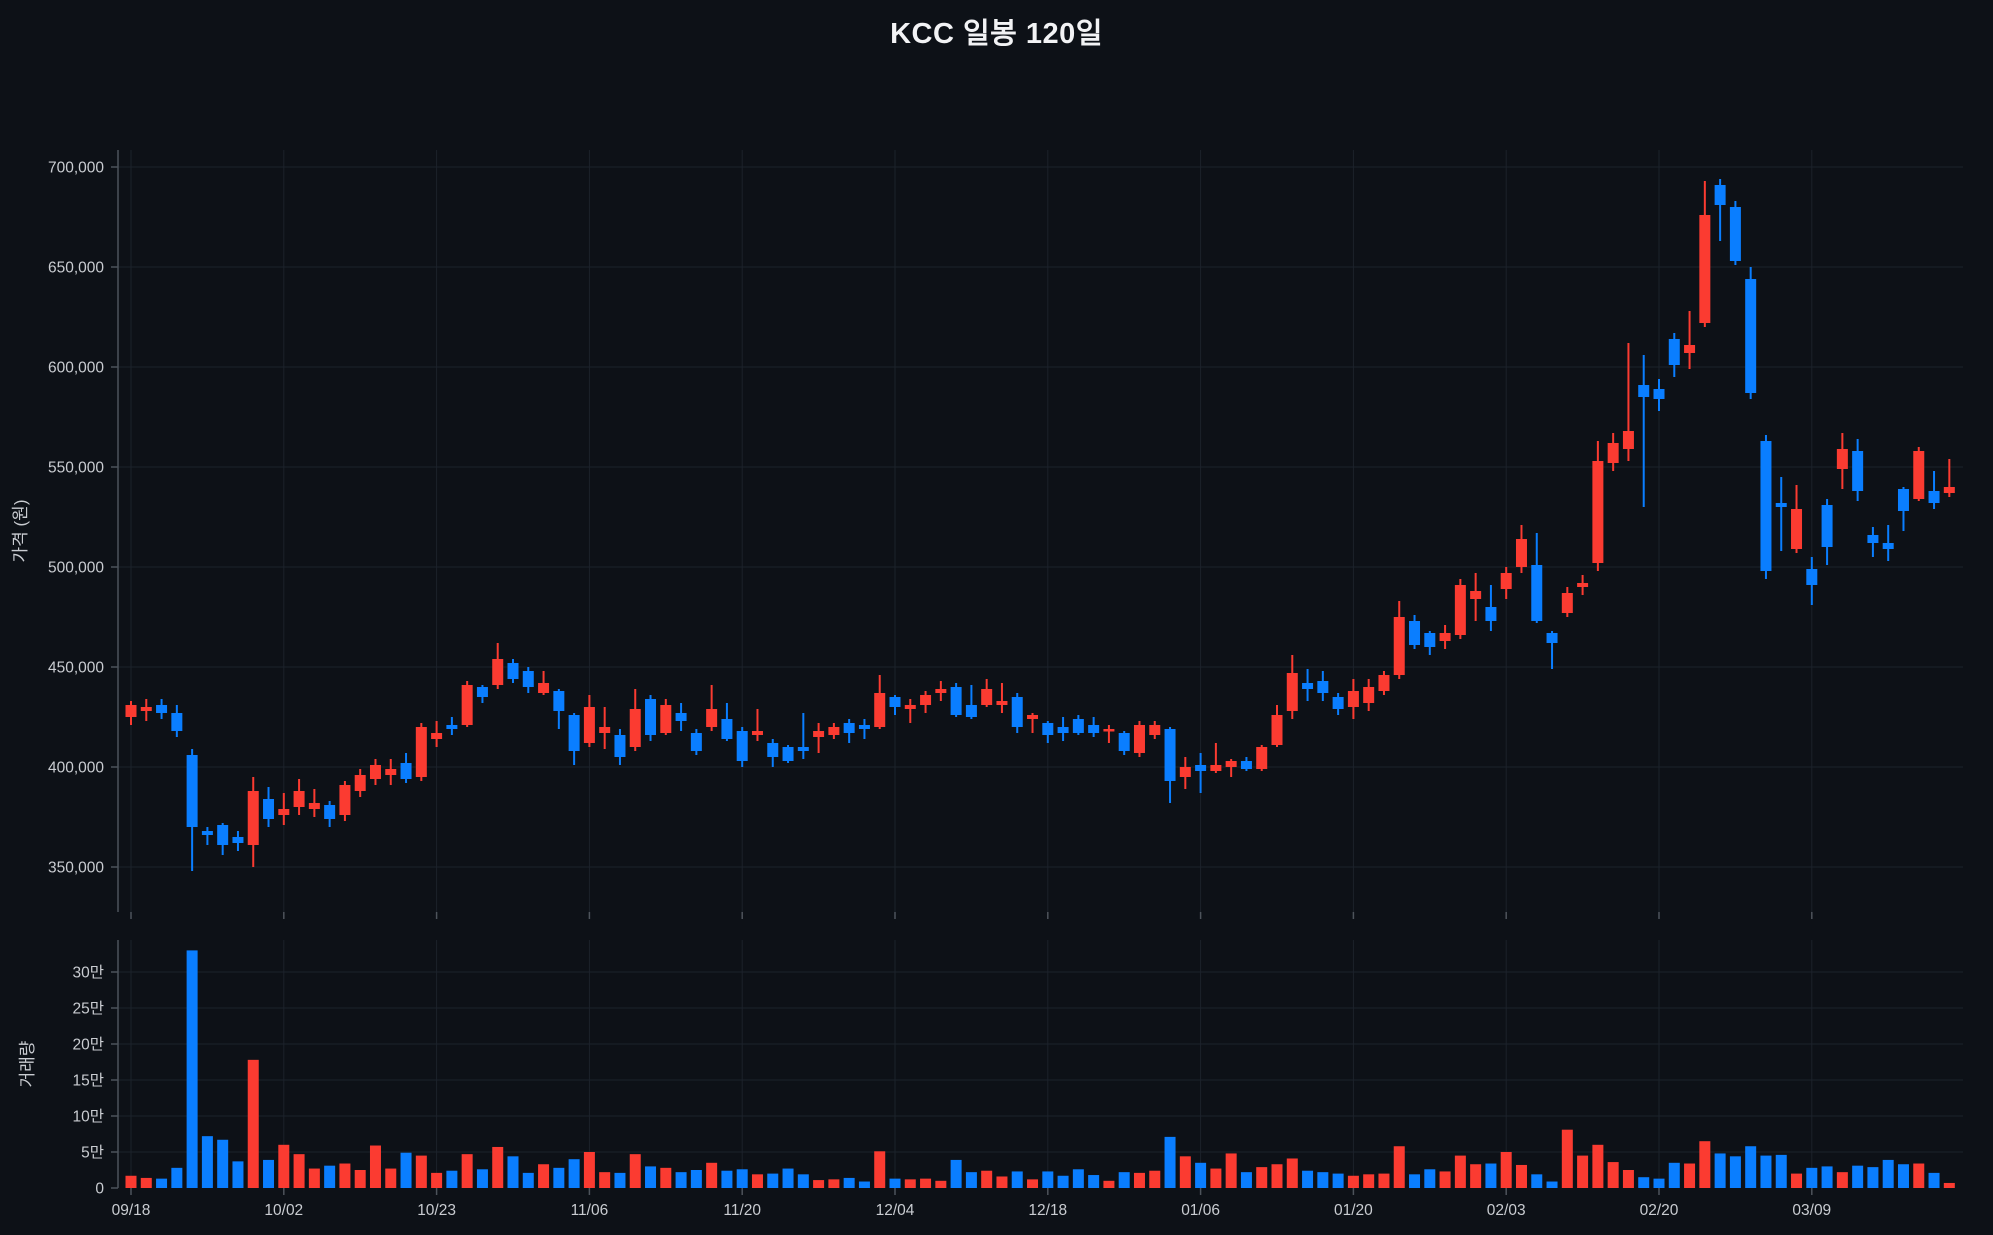 Image resolution: width=1993 pixels, height=1235 pixels. What do you see at coordinates (590, 1210) in the screenshot?
I see `x-tick-label: 11/06` at bounding box center [590, 1210].